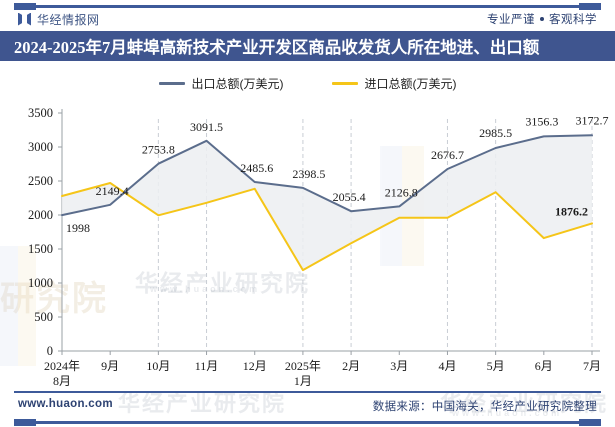  I want to click on slogan-left: 专业严谨, so click(511, 20).